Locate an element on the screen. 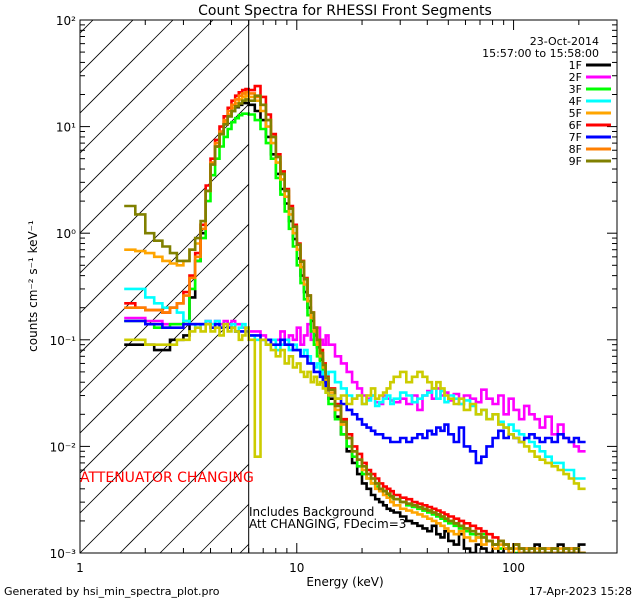 Image resolution: width=640 pixels, height=600 pixels. legend-label-7F: 7F is located at coordinates (575, 137).